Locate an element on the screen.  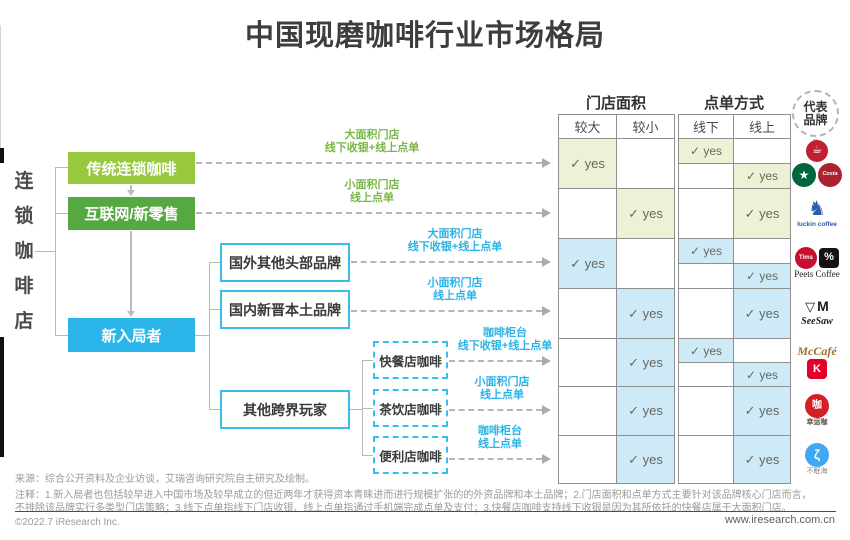
arrow-label-row6: 小面积门店 线上点单 is located at coordinates (502, 388).